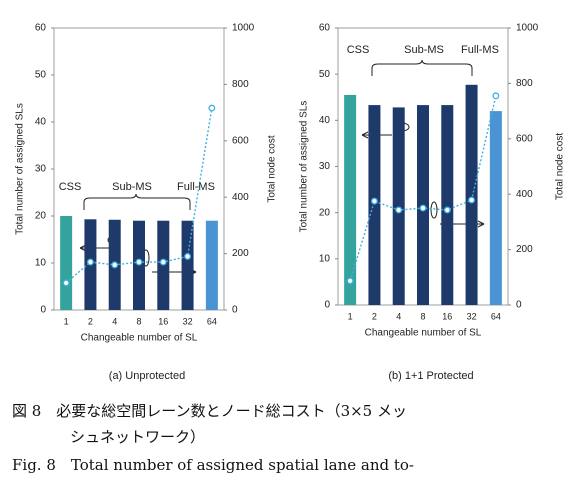 Image resolution: width=574 pixels, height=486 pixels. What do you see at coordinates (137, 437) in the screenshot?
I see `caption-jp: シュネットワーク）` at bounding box center [137, 437].